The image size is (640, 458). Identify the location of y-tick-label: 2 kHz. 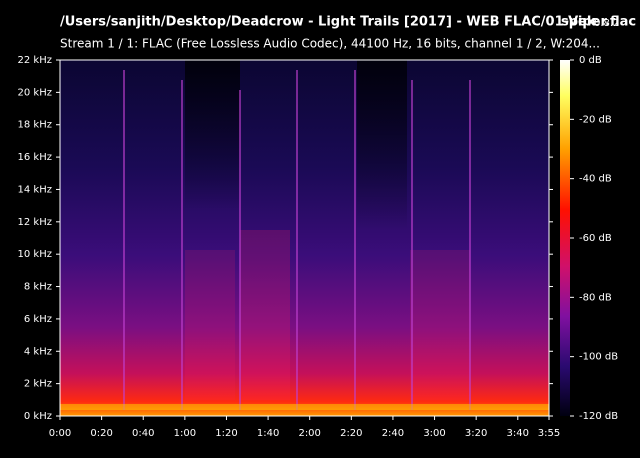
(38, 384).